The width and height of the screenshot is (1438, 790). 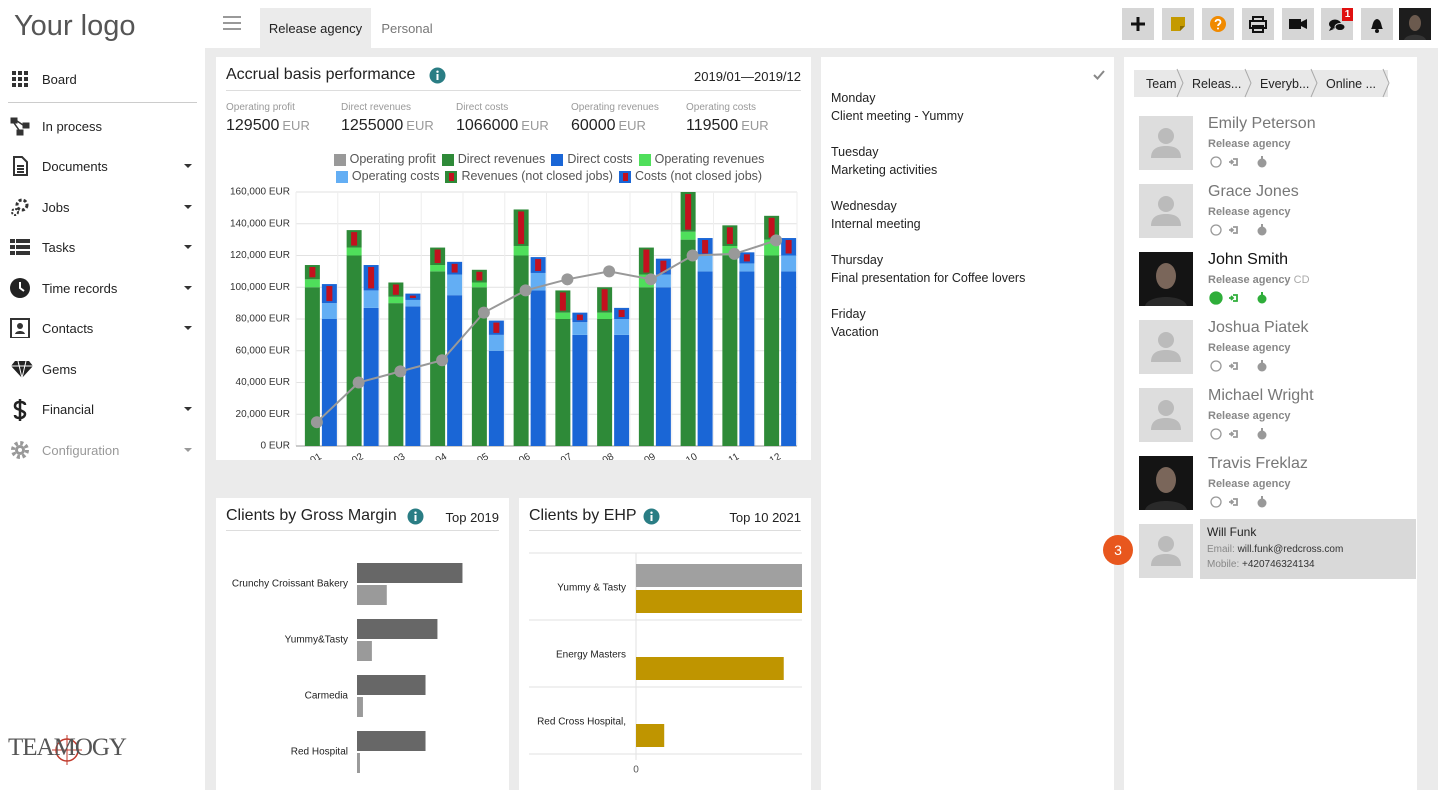 What do you see at coordinates (102, 450) in the screenshot?
I see `menu-item: Configuration` at bounding box center [102, 450].